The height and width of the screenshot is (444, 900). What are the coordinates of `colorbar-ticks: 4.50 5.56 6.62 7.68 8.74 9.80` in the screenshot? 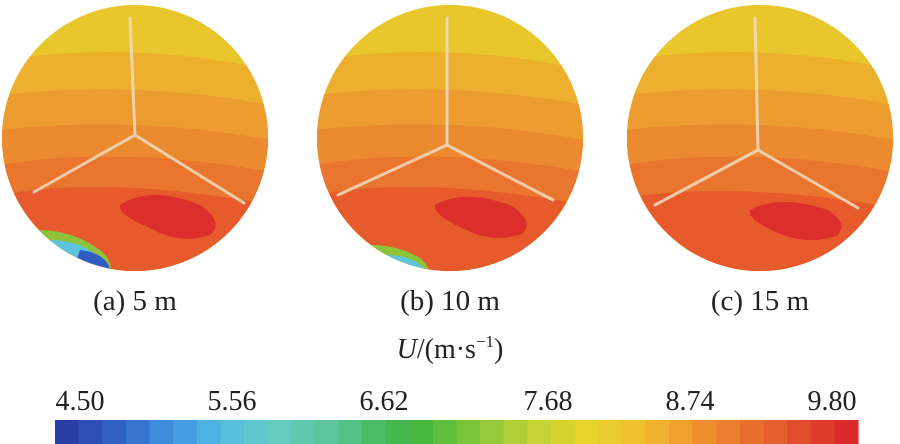 It's located at (456, 401).